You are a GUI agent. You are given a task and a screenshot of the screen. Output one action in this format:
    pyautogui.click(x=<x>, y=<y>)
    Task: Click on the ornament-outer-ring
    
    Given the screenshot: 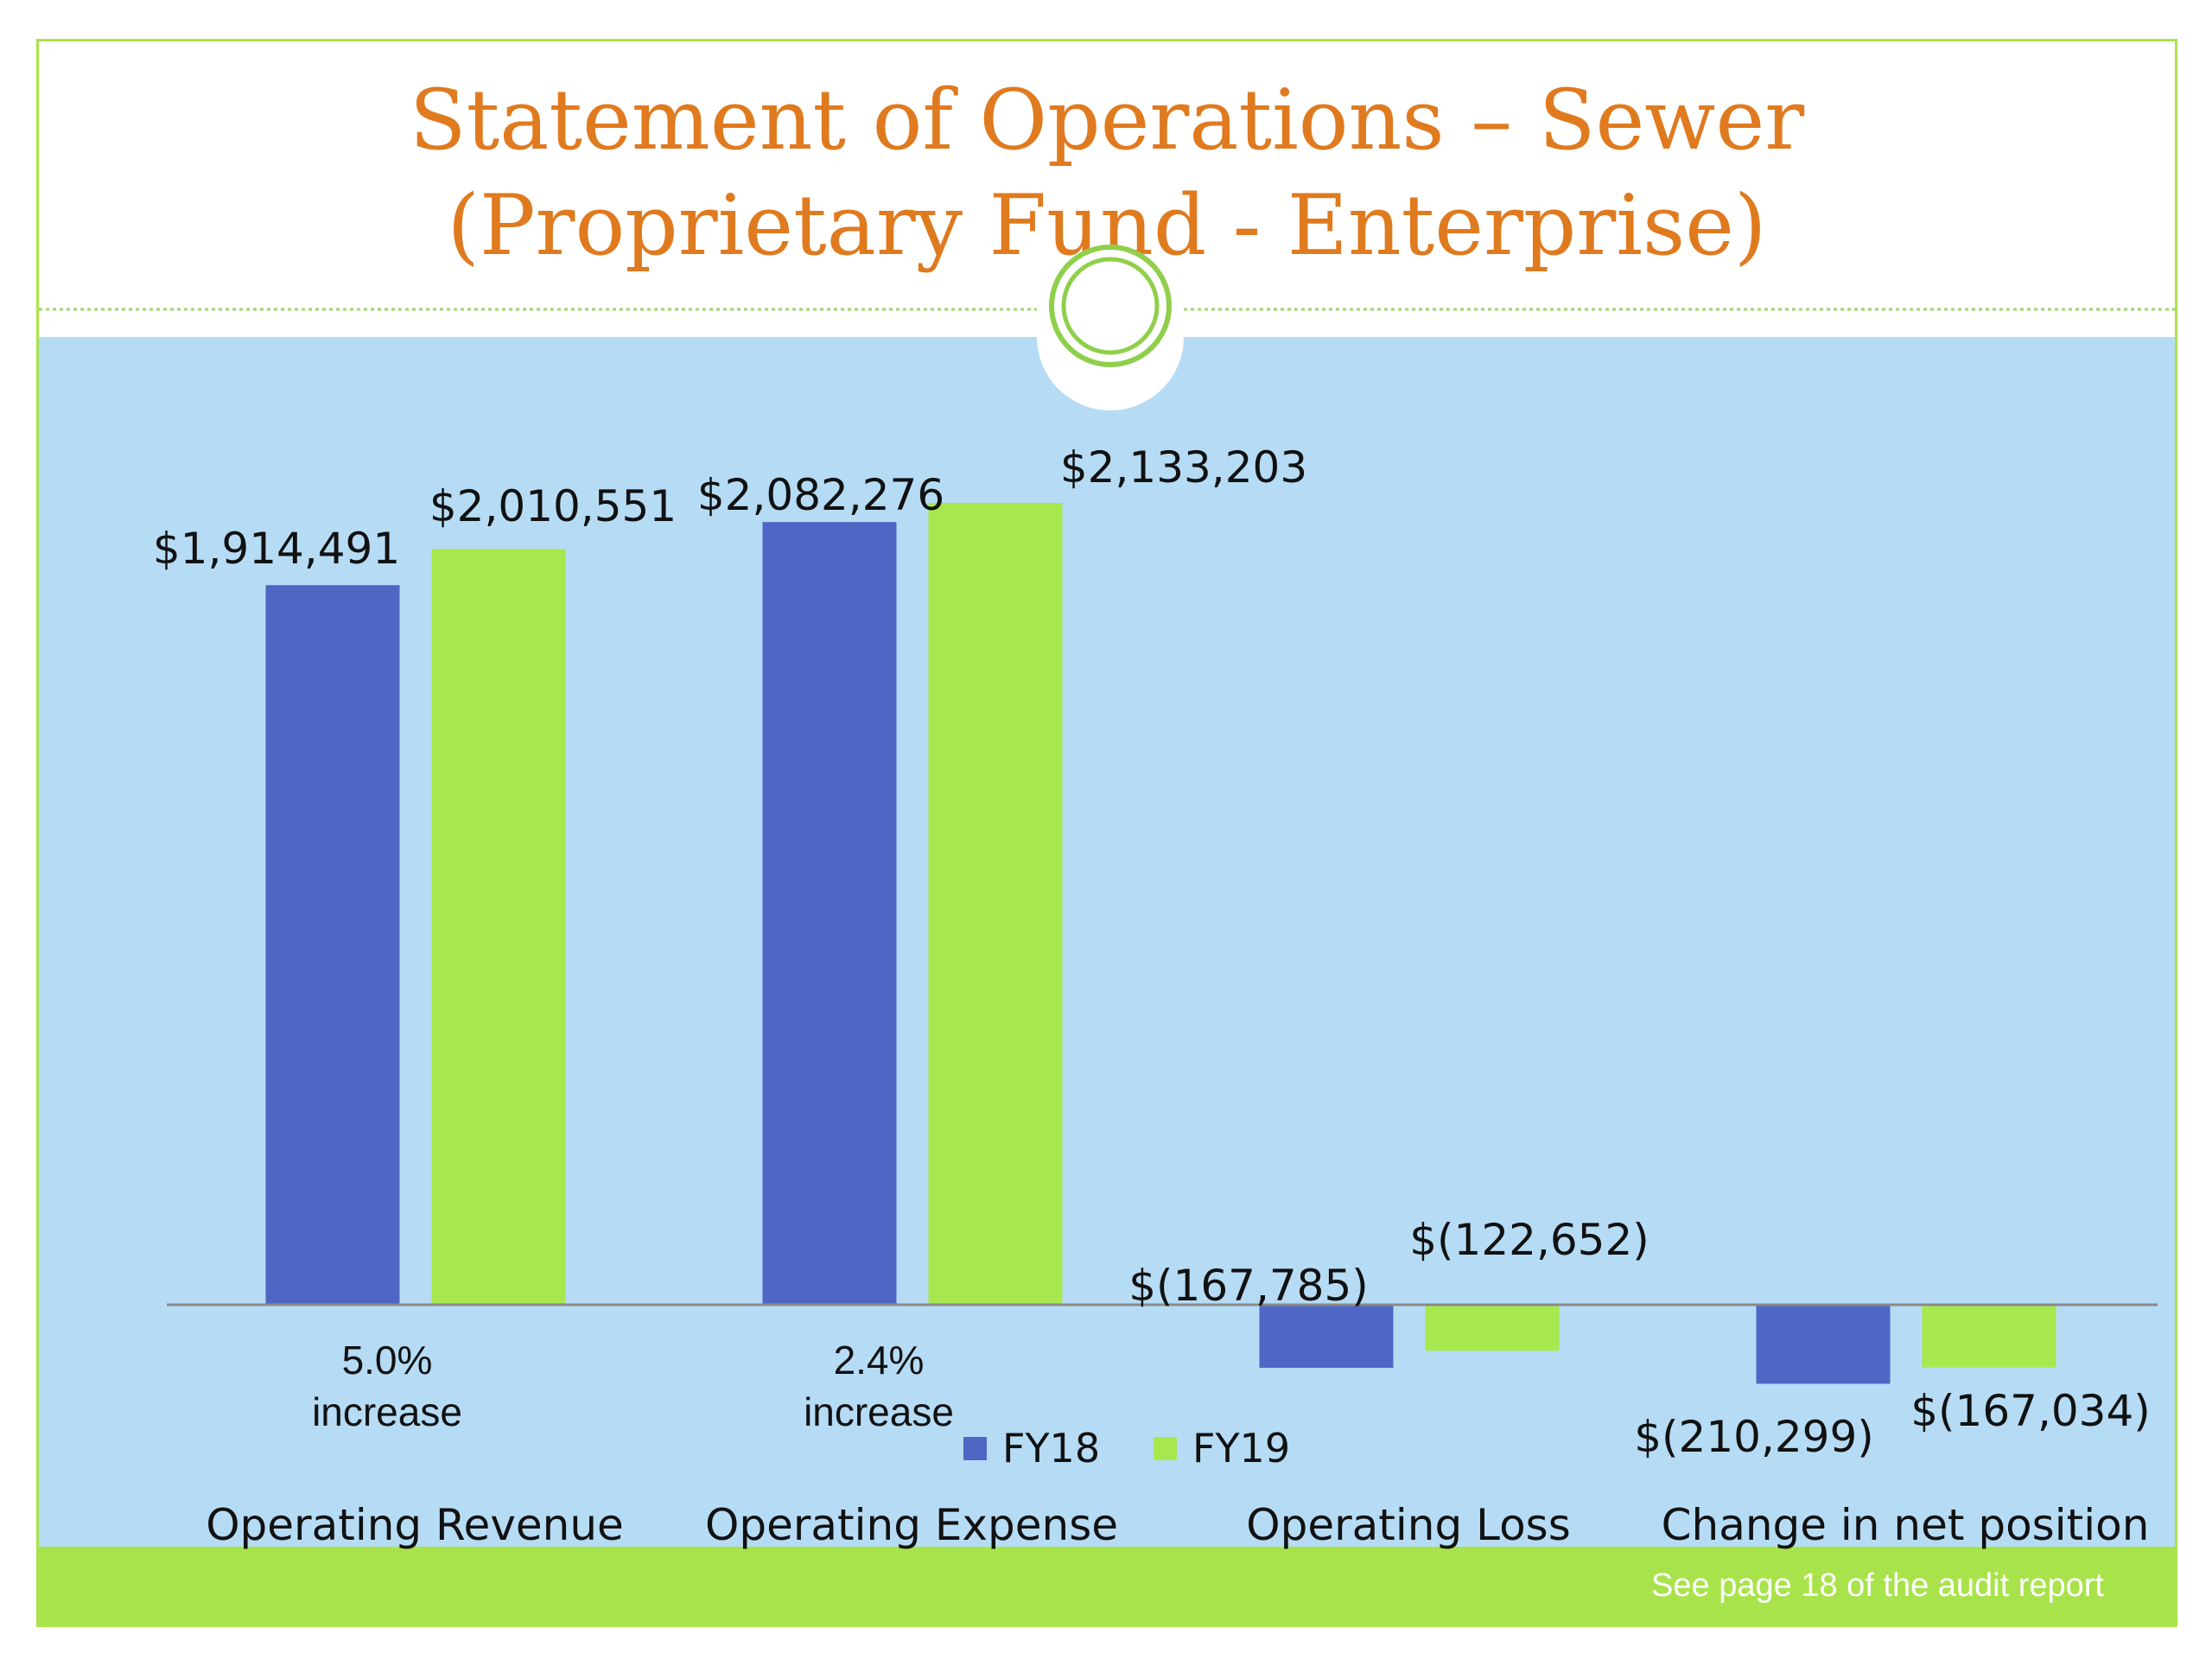 What is the action you would take?
    pyautogui.click(x=1110, y=306)
    